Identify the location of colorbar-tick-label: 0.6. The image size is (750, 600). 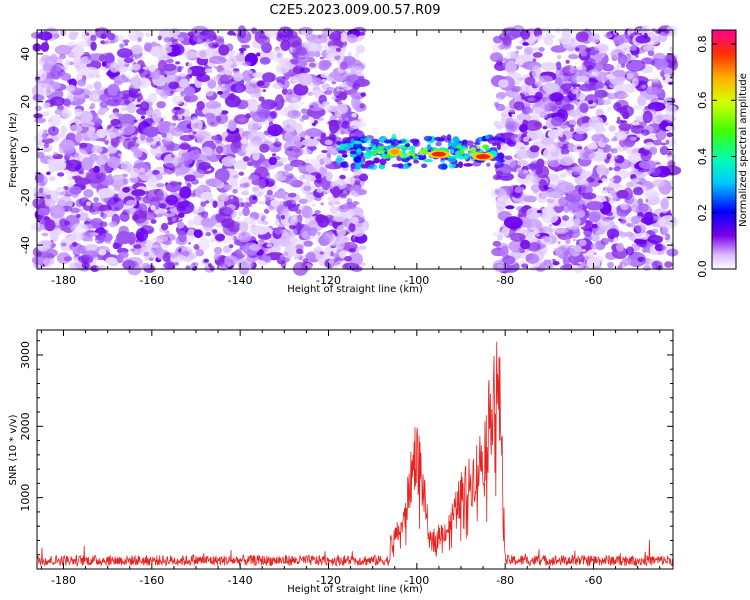
(702, 101).